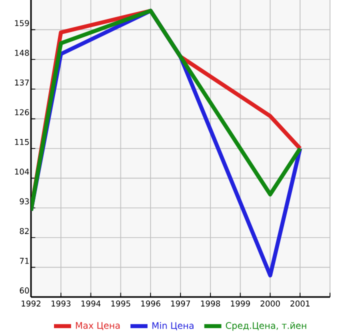 This screenshot has height=335, width=345. What do you see at coordinates (120, 303) in the screenshot?
I see `x-tick-label: 1995` at bounding box center [120, 303].